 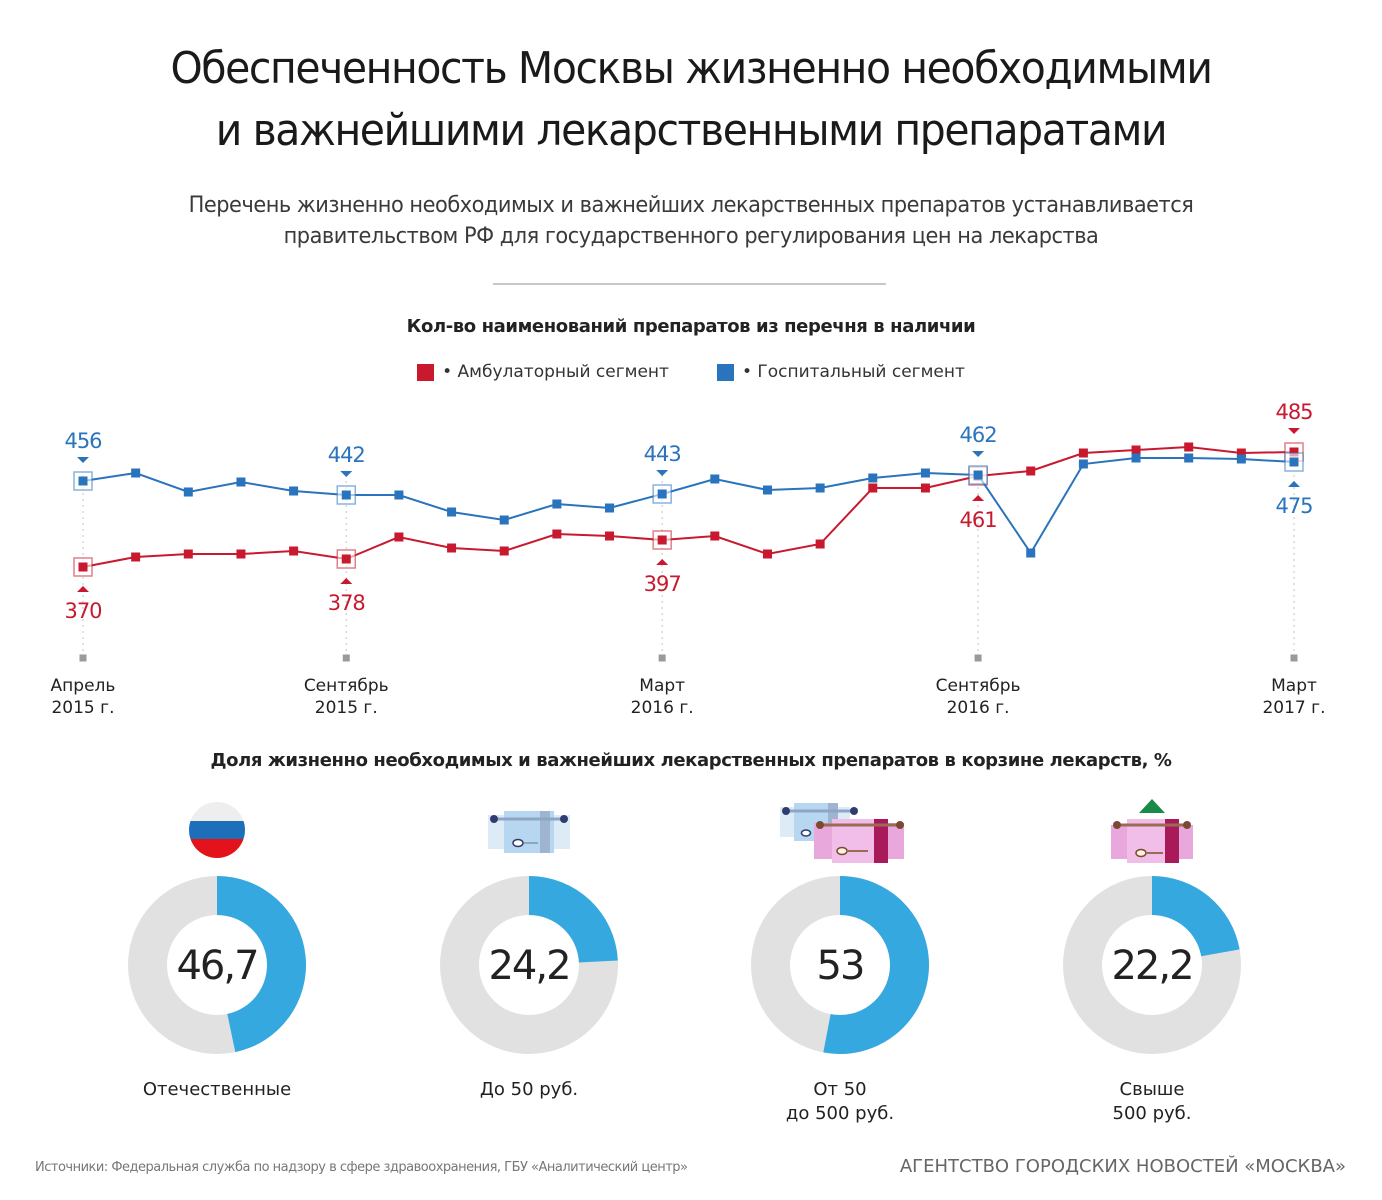 I want to click on banknote-arrow-up-icon, so click(x=1152, y=830).